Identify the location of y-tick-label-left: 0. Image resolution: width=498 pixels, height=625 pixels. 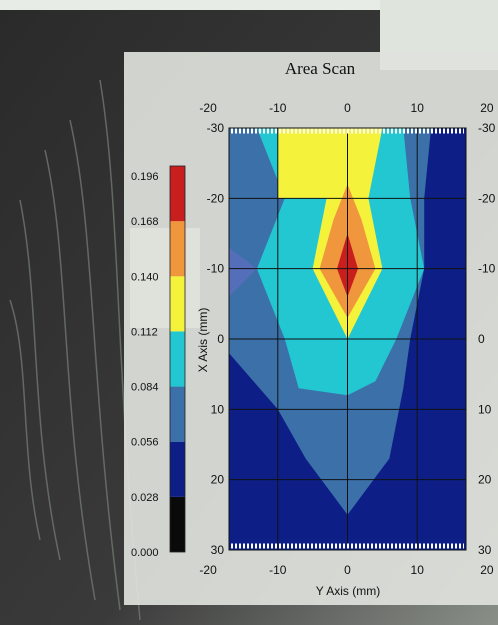
(220, 339).